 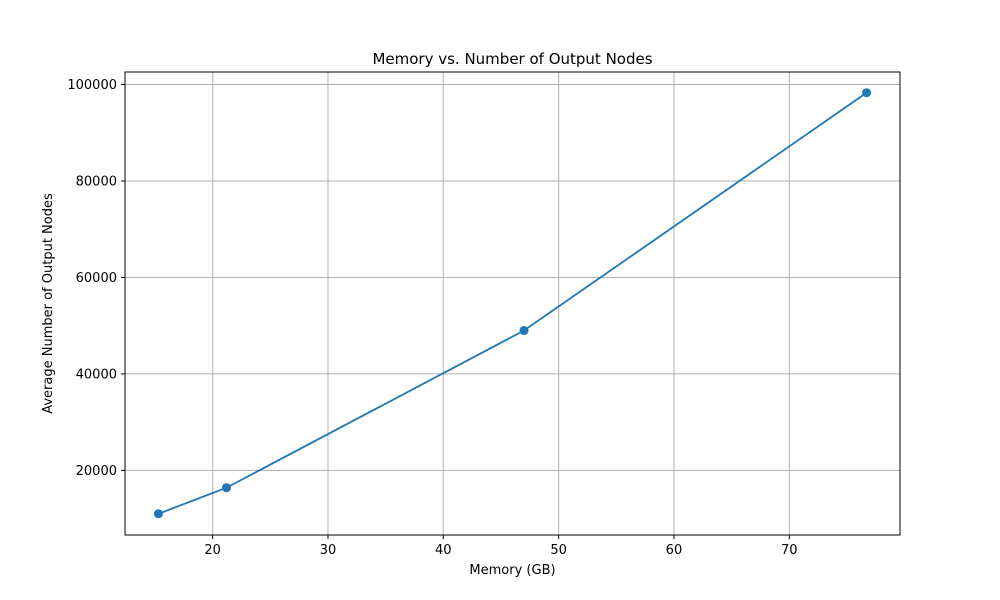 I want to click on y-tick-label: 60000, so click(x=96, y=278).